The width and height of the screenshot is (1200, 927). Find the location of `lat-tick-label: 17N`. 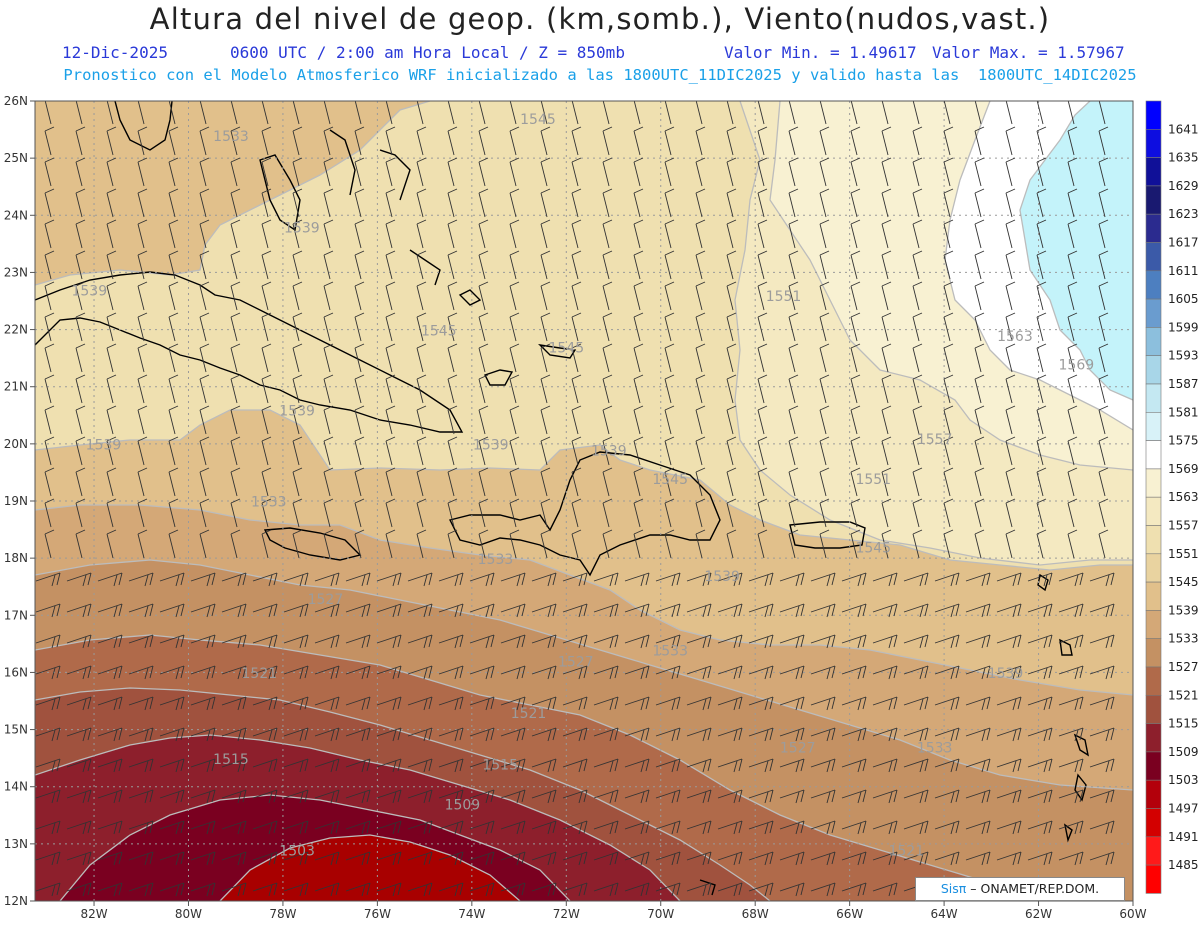

lat-tick-label: 17N is located at coordinates (16, 615).